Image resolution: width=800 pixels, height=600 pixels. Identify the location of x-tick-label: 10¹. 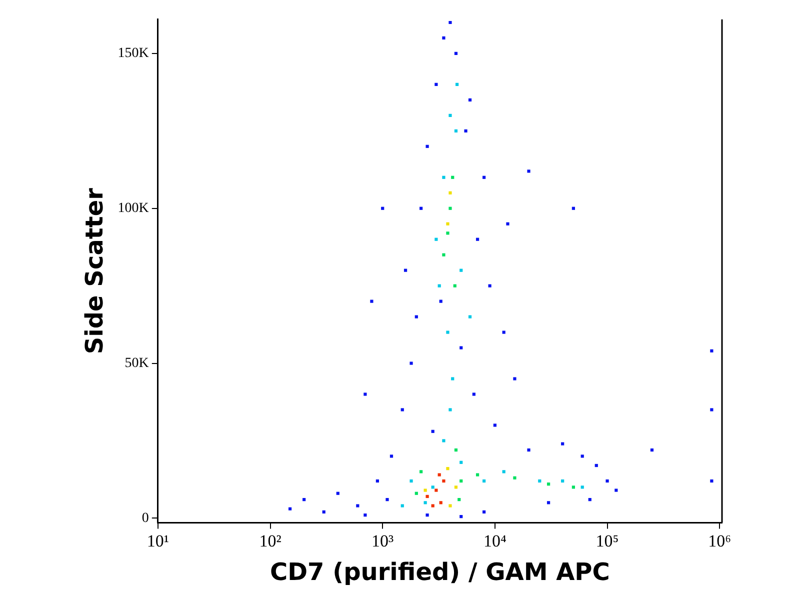
(157, 540).